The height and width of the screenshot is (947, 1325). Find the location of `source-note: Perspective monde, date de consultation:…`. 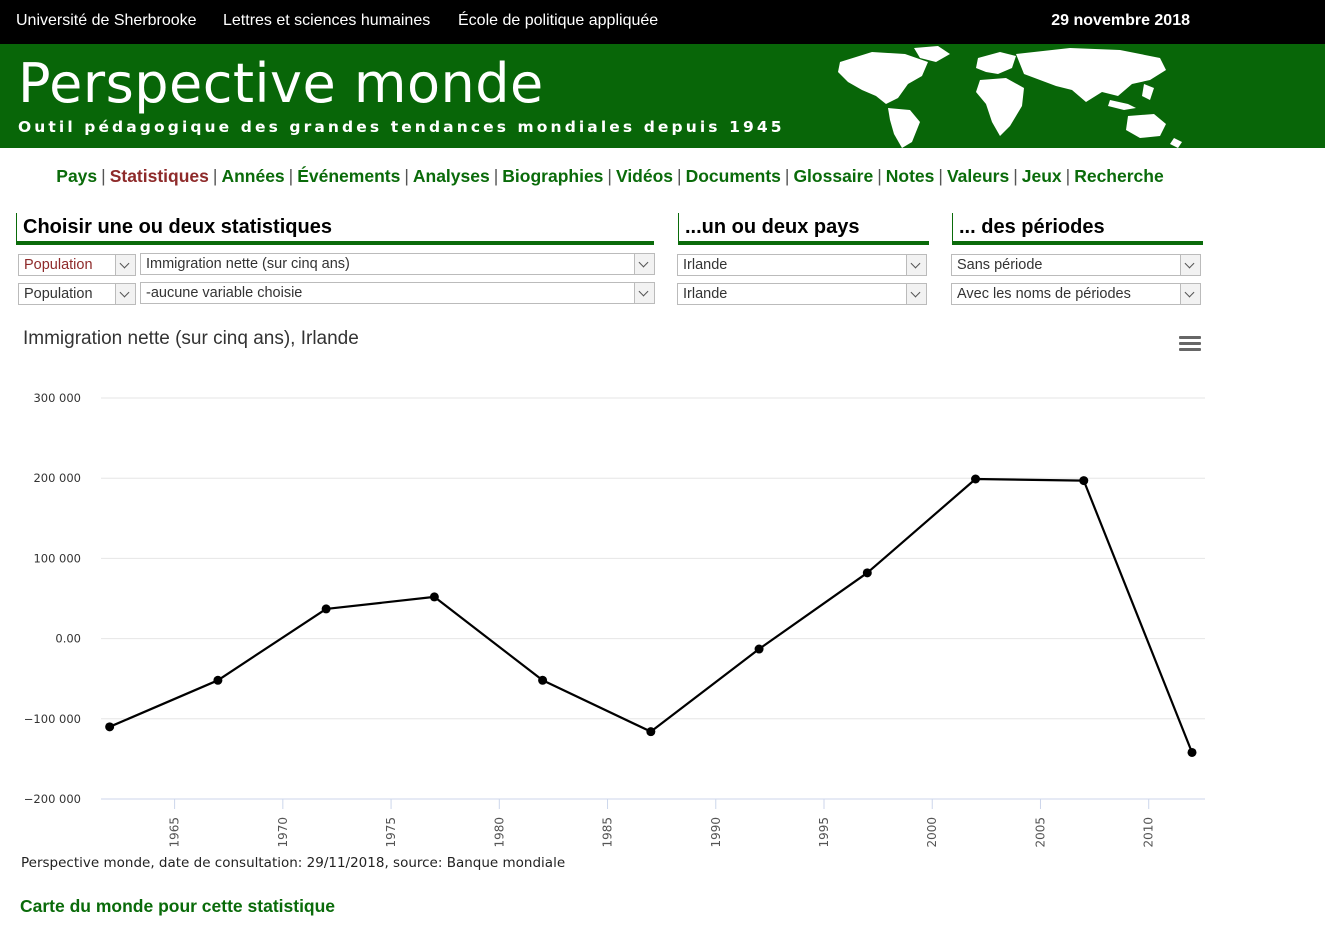

source-note: Perspective monde, date de consultation:… is located at coordinates (293, 863).